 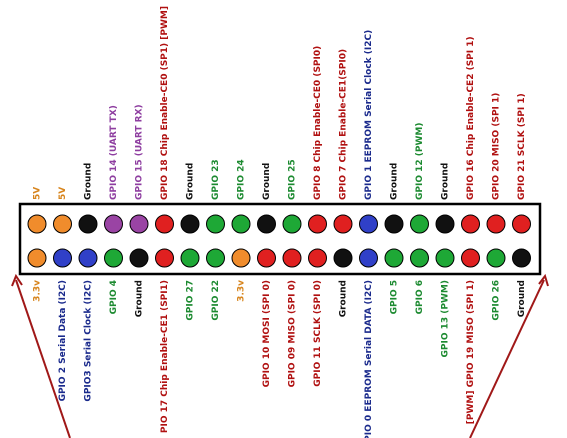 I want to click on top-pin-label: GPIO 23, so click(x=216, y=179).